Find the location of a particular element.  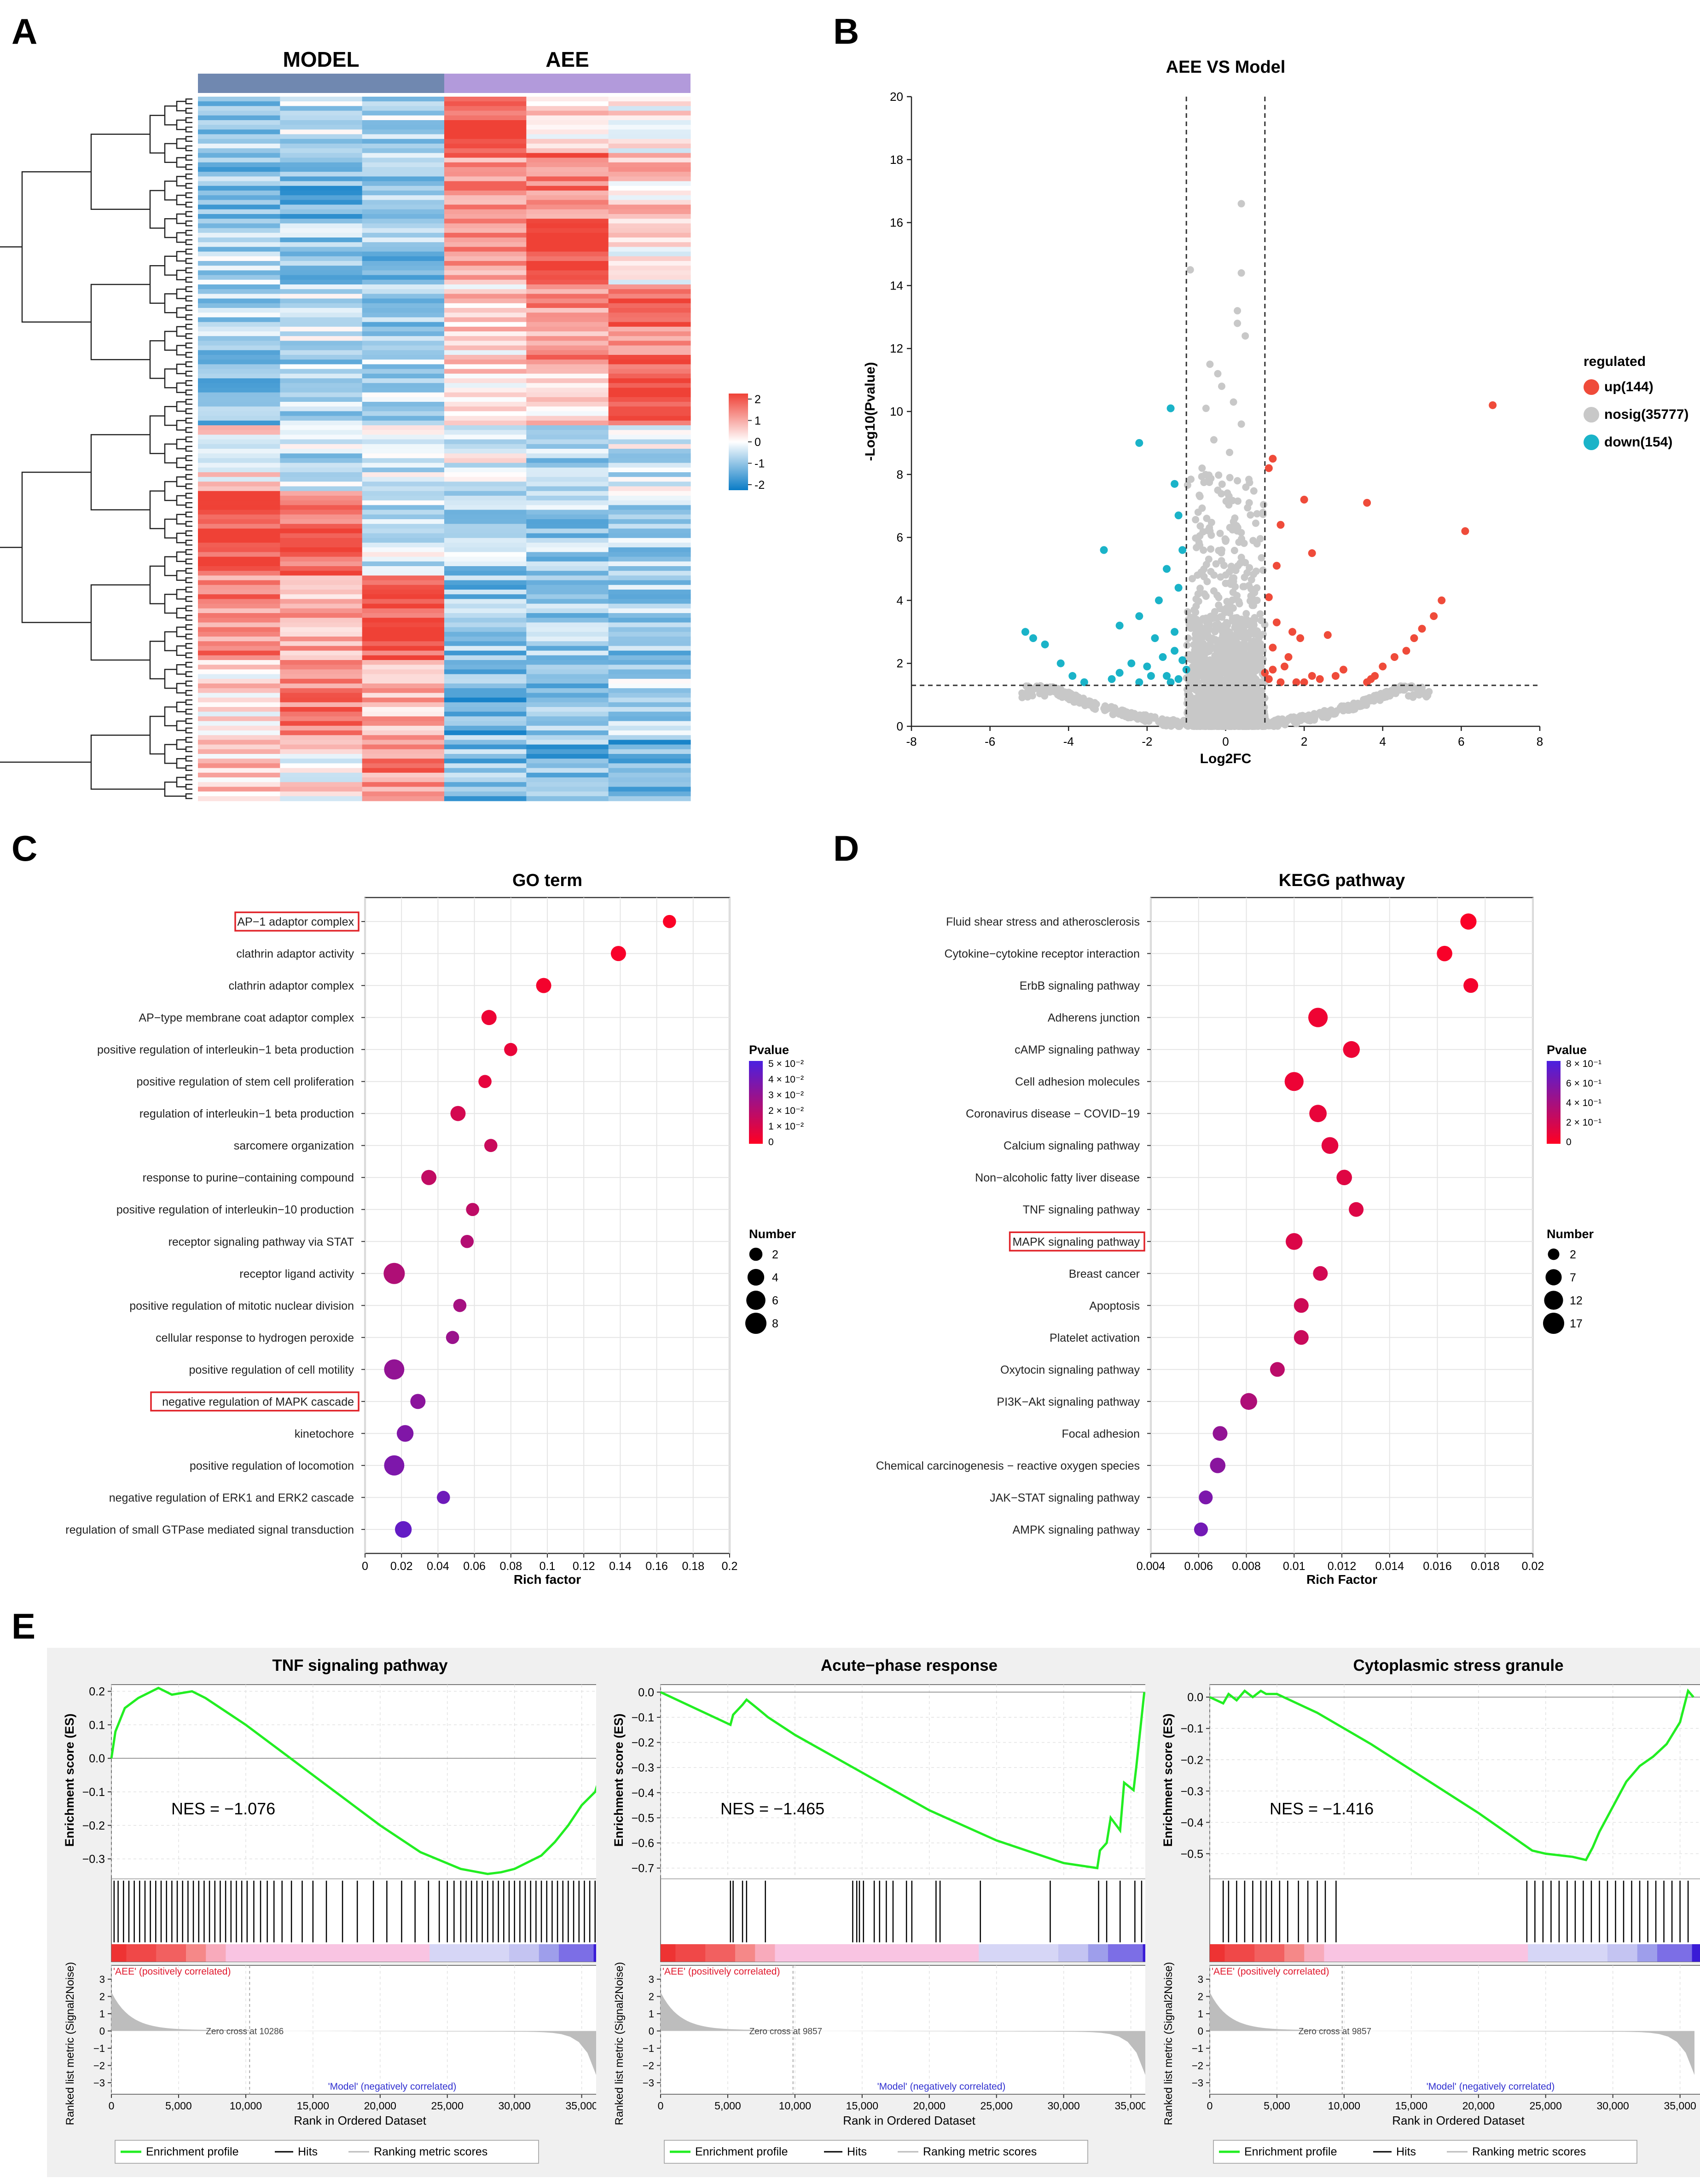

panel-label-c: C is located at coordinates (25, 848).